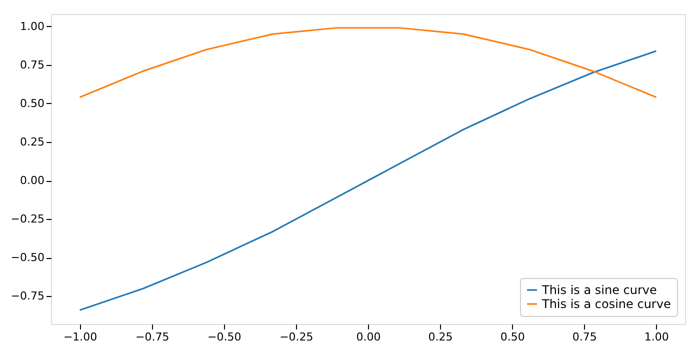 This screenshot has width=700, height=350. I want to click on y-tick-label: 1.00, so click(32, 26).